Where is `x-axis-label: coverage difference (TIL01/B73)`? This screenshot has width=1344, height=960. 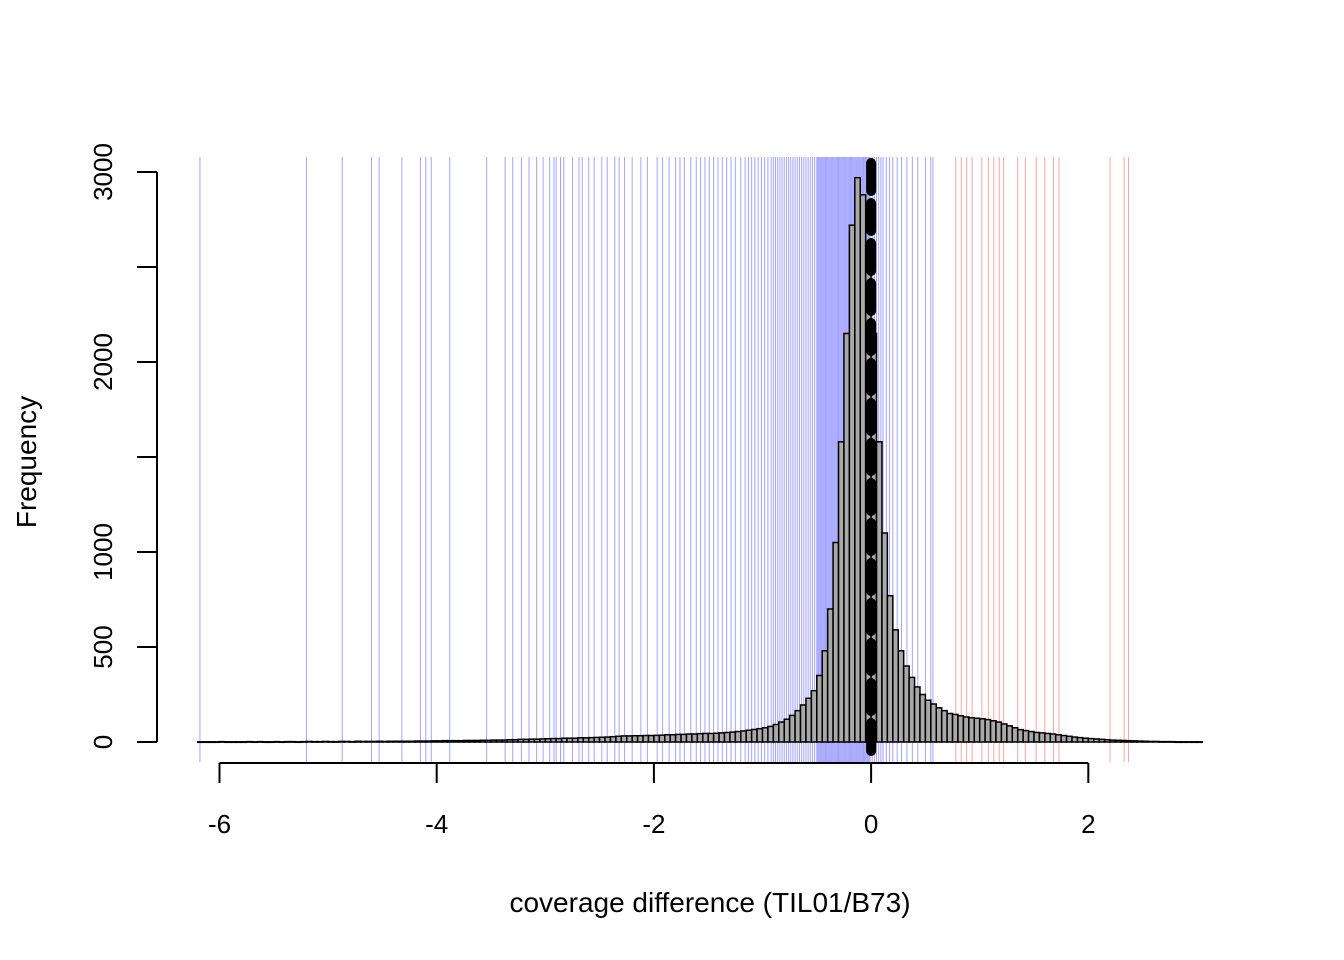 x-axis-label: coverage difference (TIL01/B73) is located at coordinates (709, 902).